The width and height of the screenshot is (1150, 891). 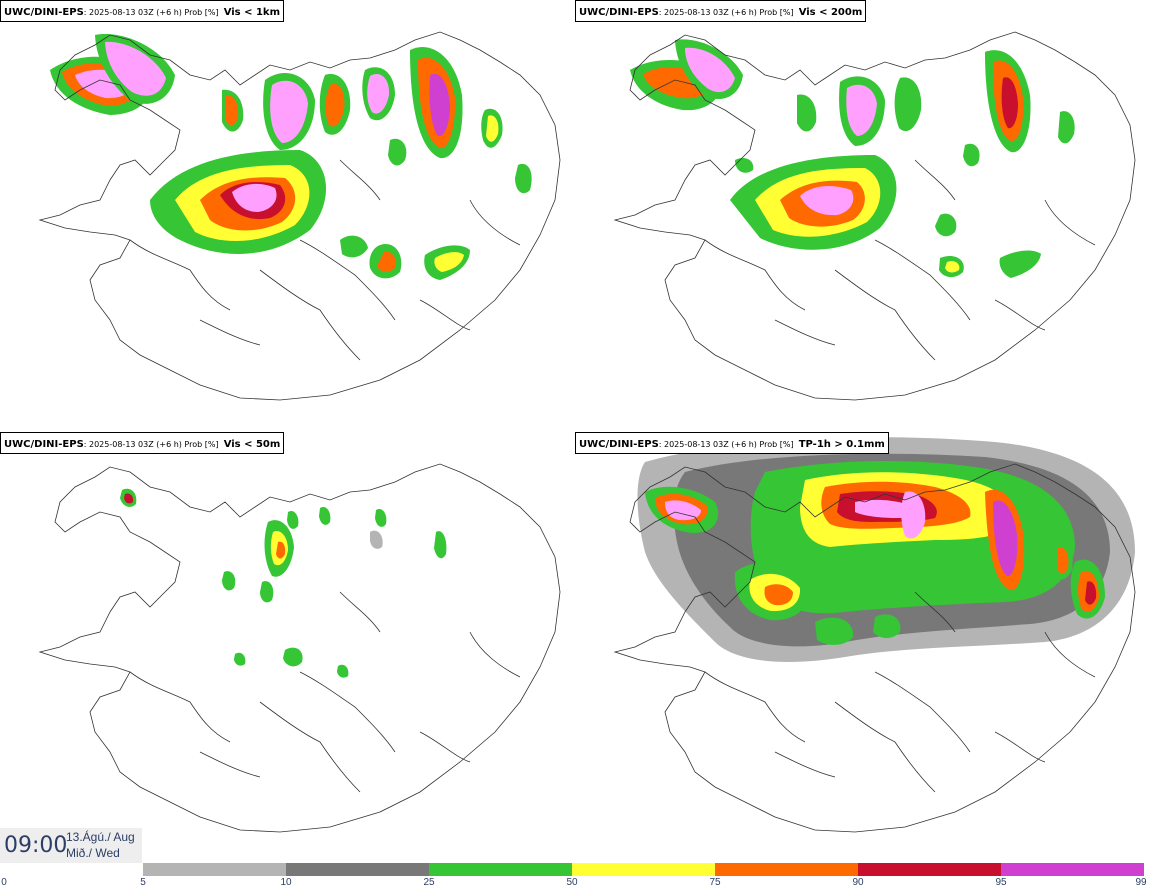 I want to click on valid-date-line2: Mið./ Wed, so click(x=93, y=853).